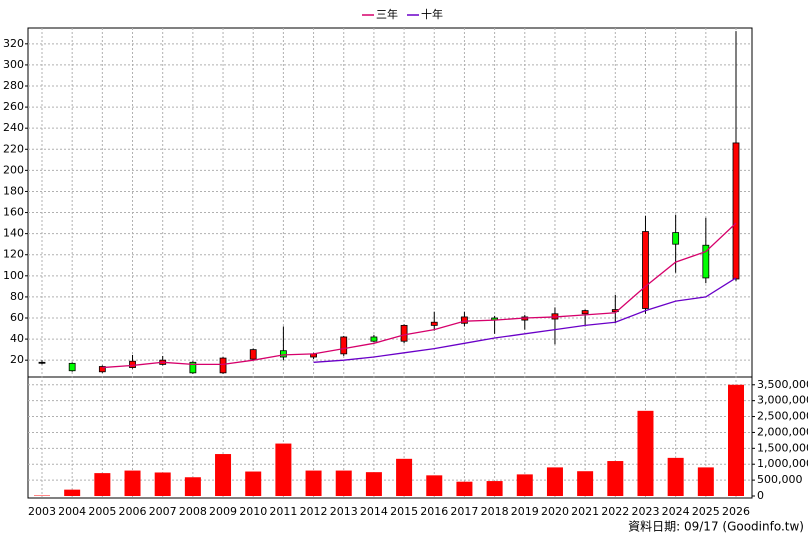 The width and height of the screenshot is (808, 540). What do you see at coordinates (133, 511) in the screenshot?
I see `x-tick-label: 2006` at bounding box center [133, 511].